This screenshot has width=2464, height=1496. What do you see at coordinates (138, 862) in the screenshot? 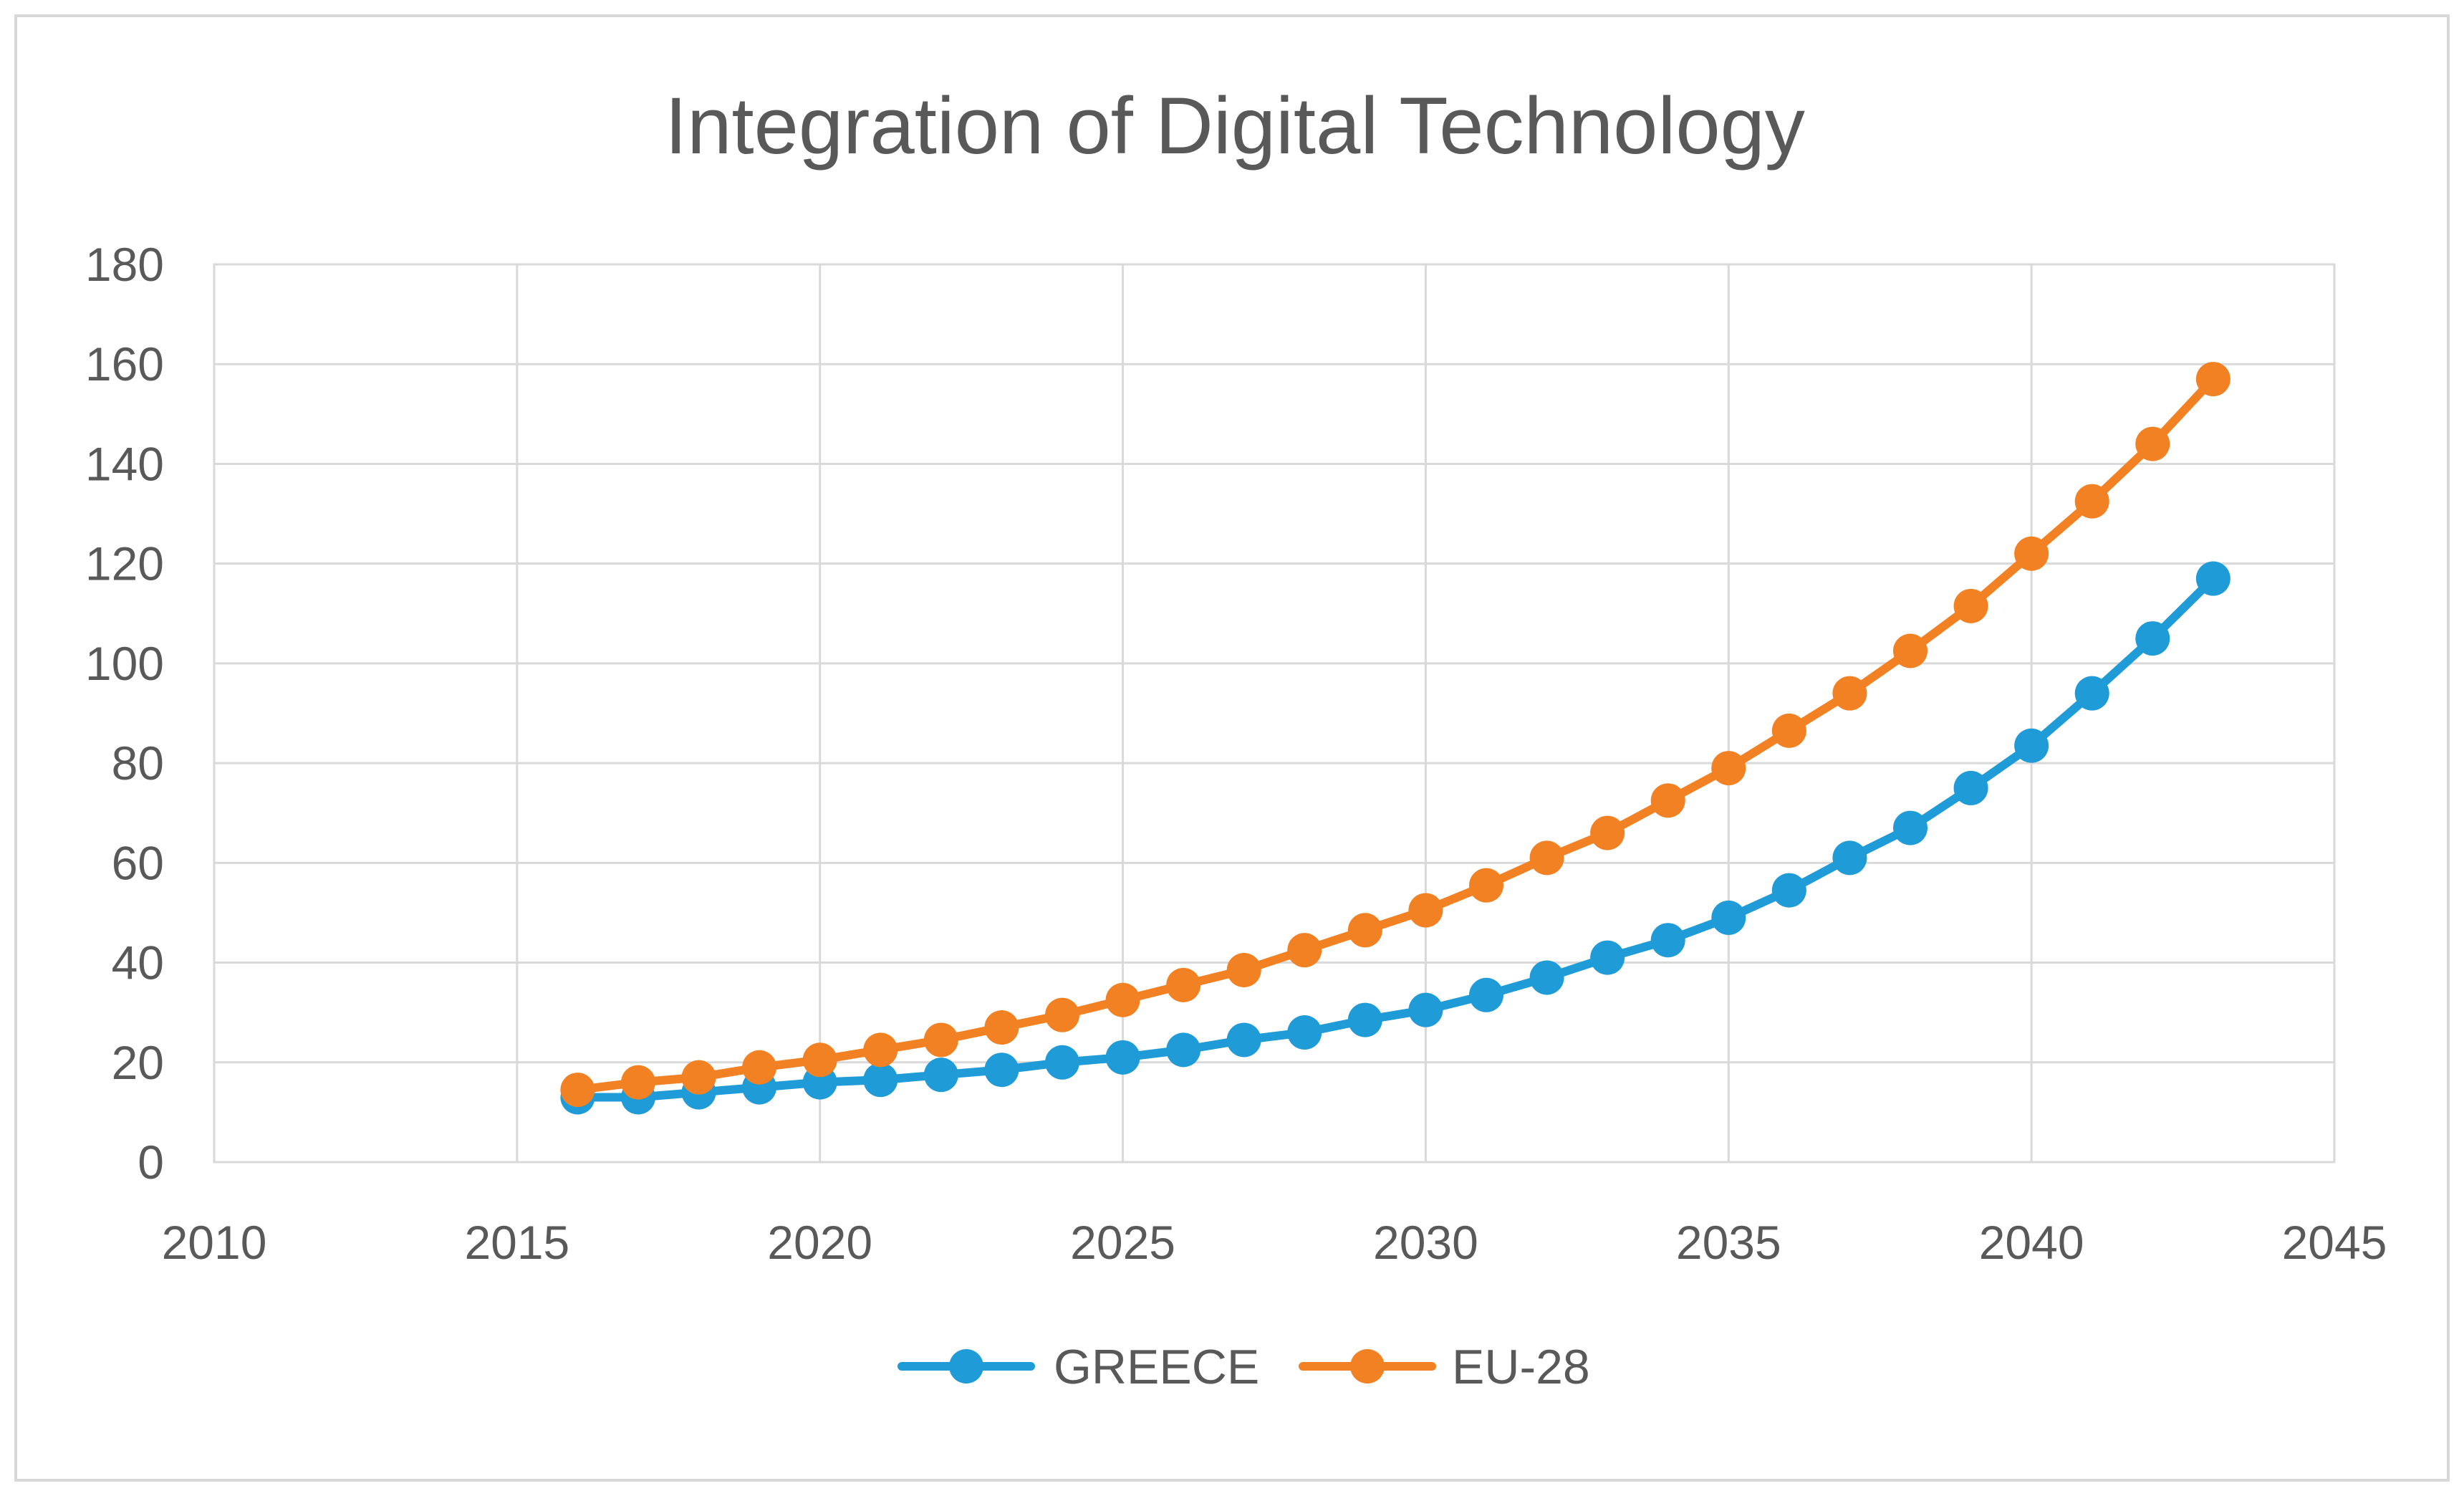
I see `y-tick-label: 60` at bounding box center [138, 862].